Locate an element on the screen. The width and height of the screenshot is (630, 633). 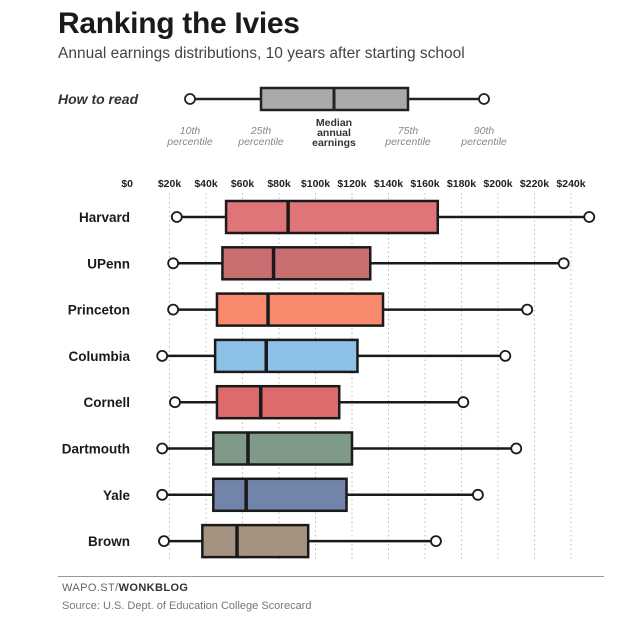
x-tick-label: $220k is located at coordinates (534, 184).